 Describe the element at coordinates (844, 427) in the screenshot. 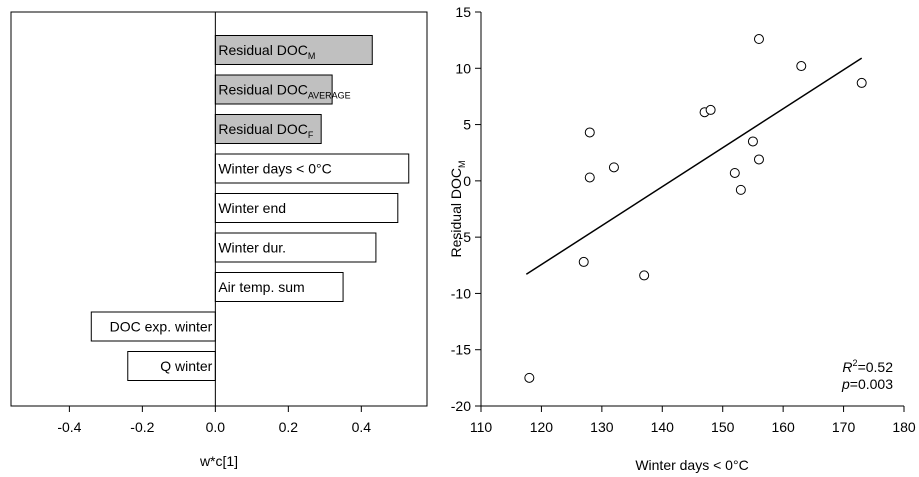

I see `x-tick-label: 170` at that location.